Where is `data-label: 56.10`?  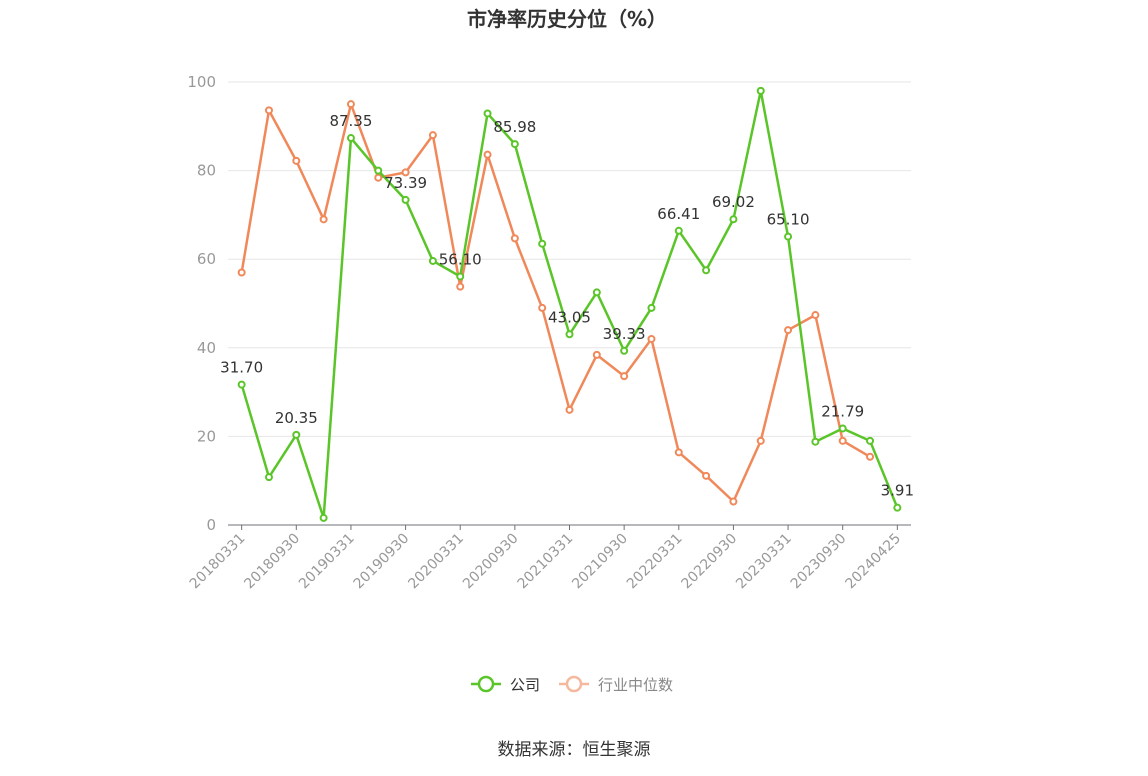 data-label: 56.10 is located at coordinates (460, 259).